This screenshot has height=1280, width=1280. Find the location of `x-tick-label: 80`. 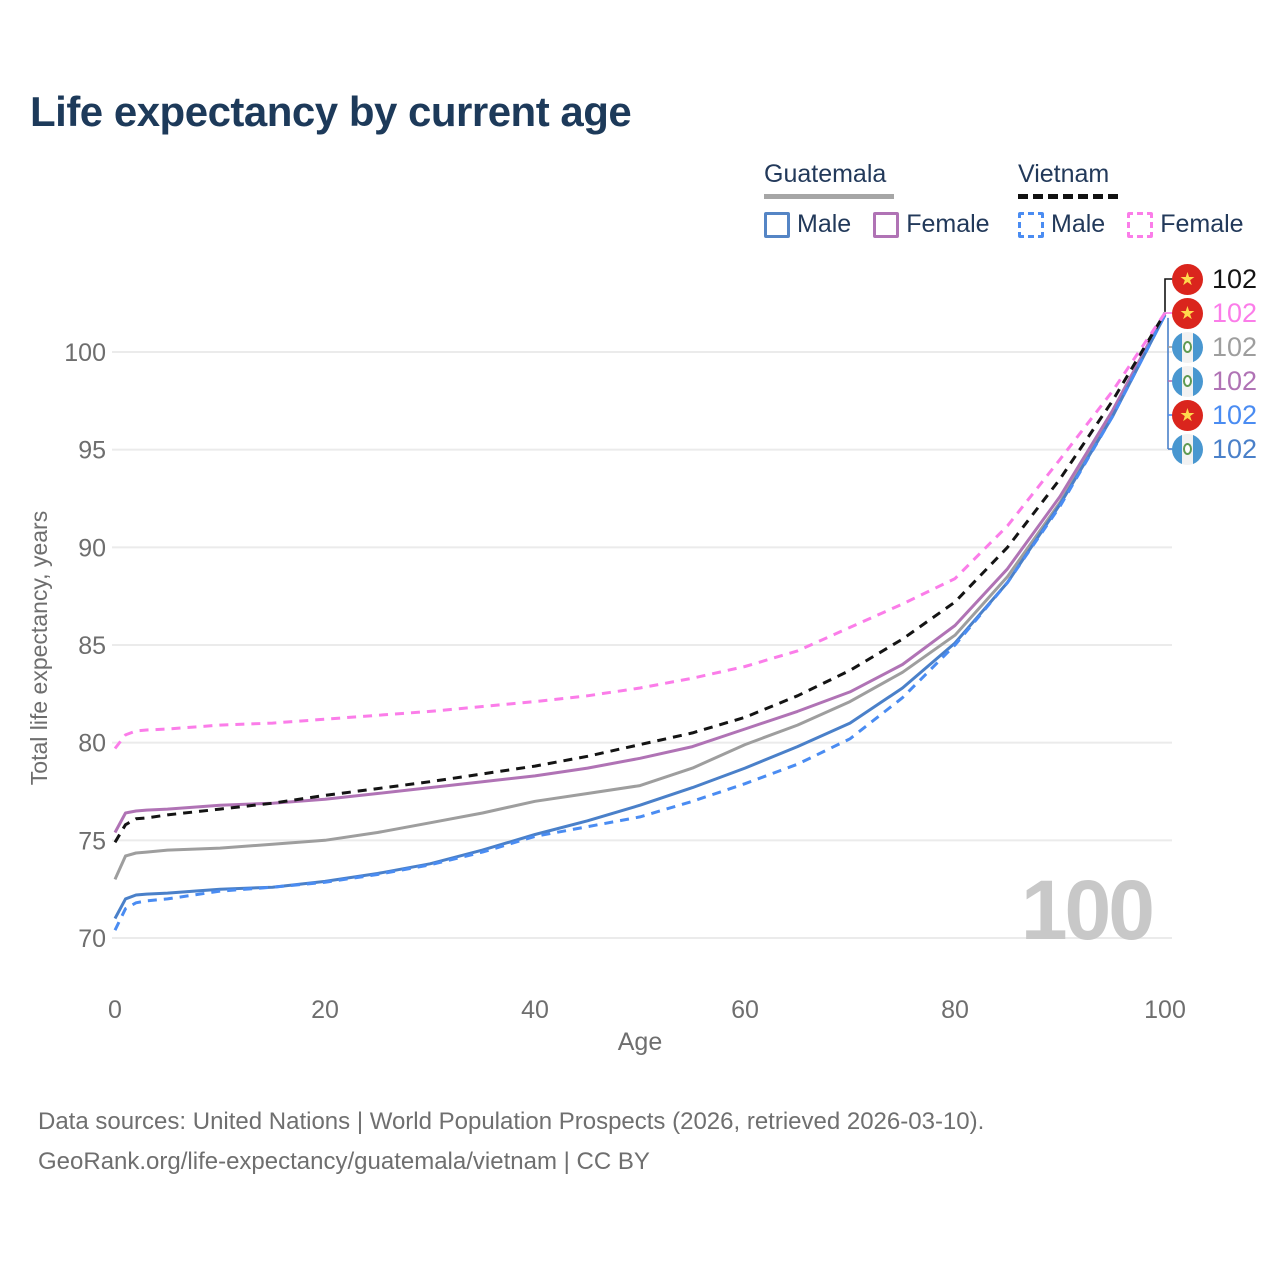

x-tick-label: 80 is located at coordinates (955, 1010).